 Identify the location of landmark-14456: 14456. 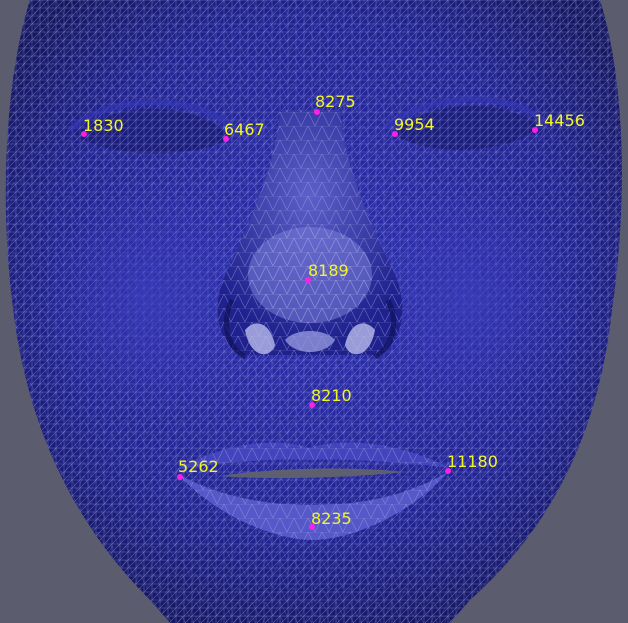
(558, 122).